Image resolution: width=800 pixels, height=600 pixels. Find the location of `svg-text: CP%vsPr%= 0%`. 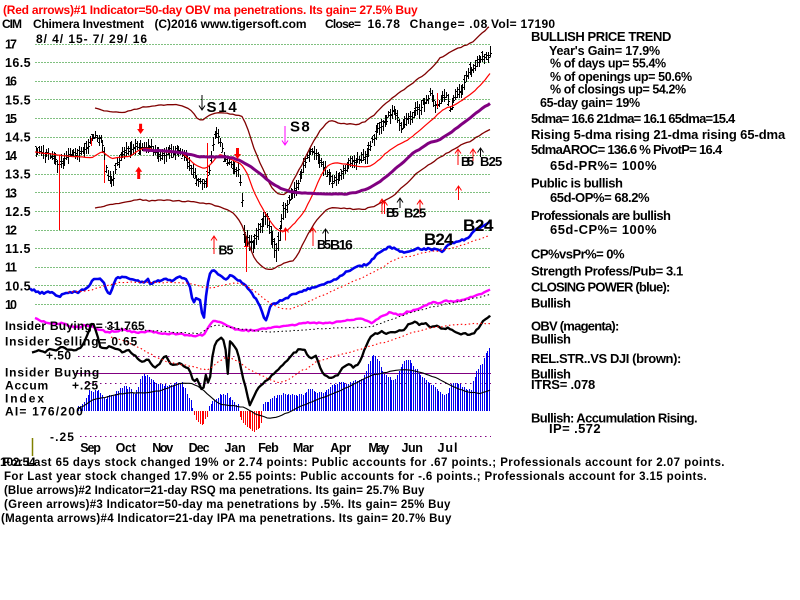

svg-text: CP%vsPr%= 0% is located at coordinates (578, 254).